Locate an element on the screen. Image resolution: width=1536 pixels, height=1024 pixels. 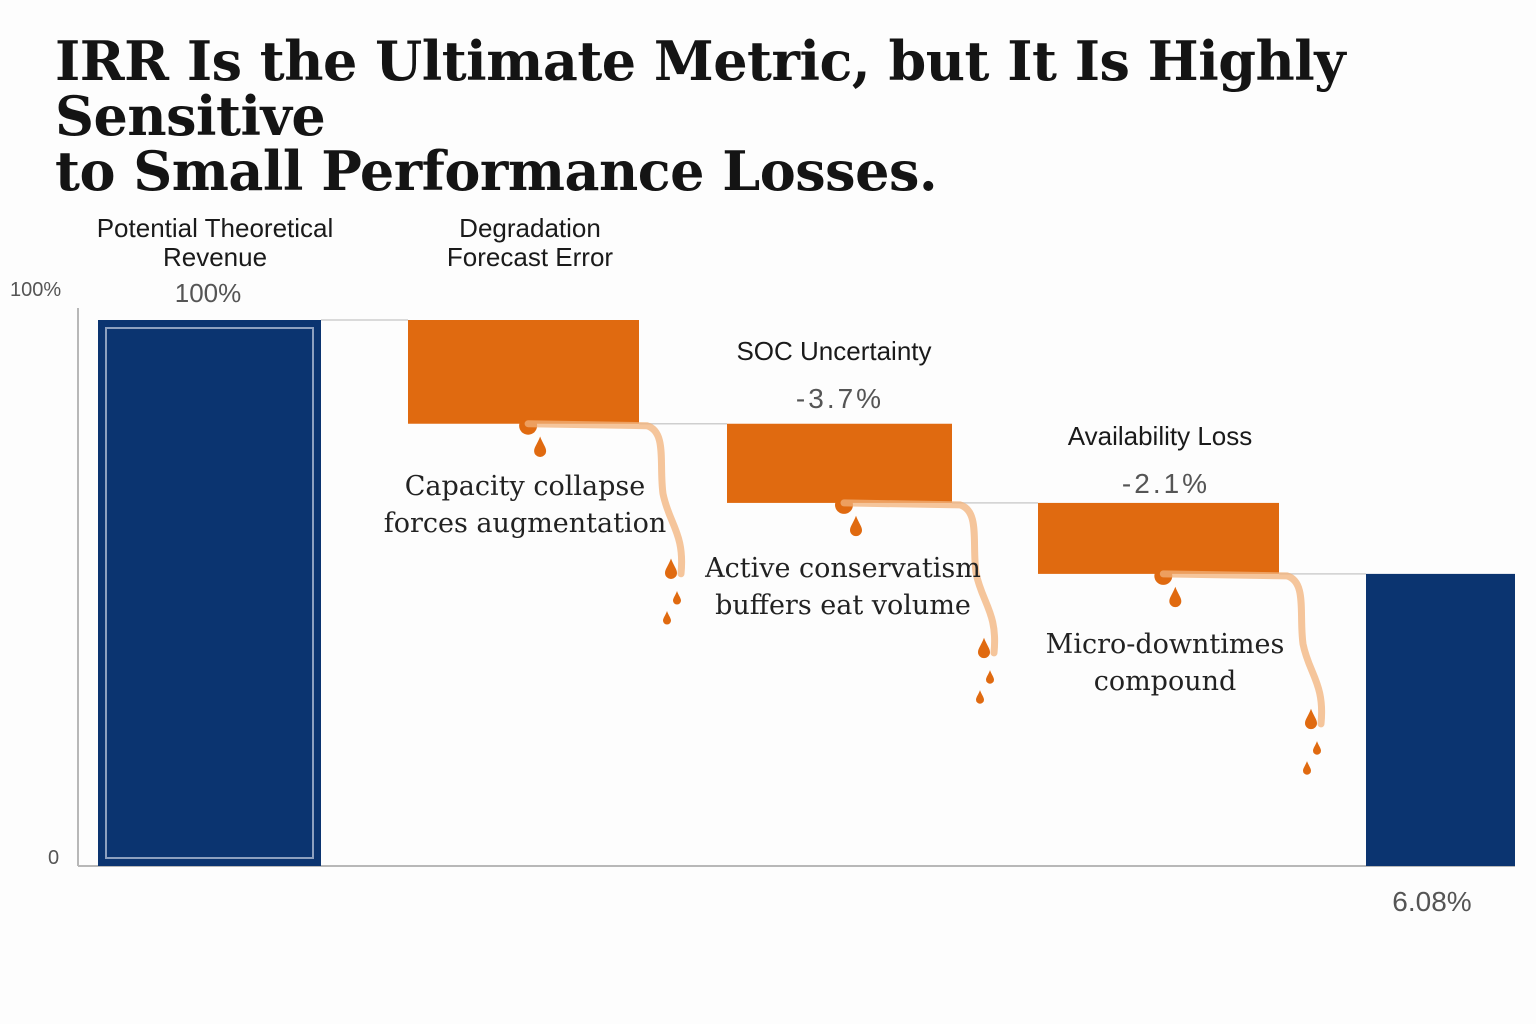
annotation-3-line-1: Active conservatism is located at coordinates (842, 568).